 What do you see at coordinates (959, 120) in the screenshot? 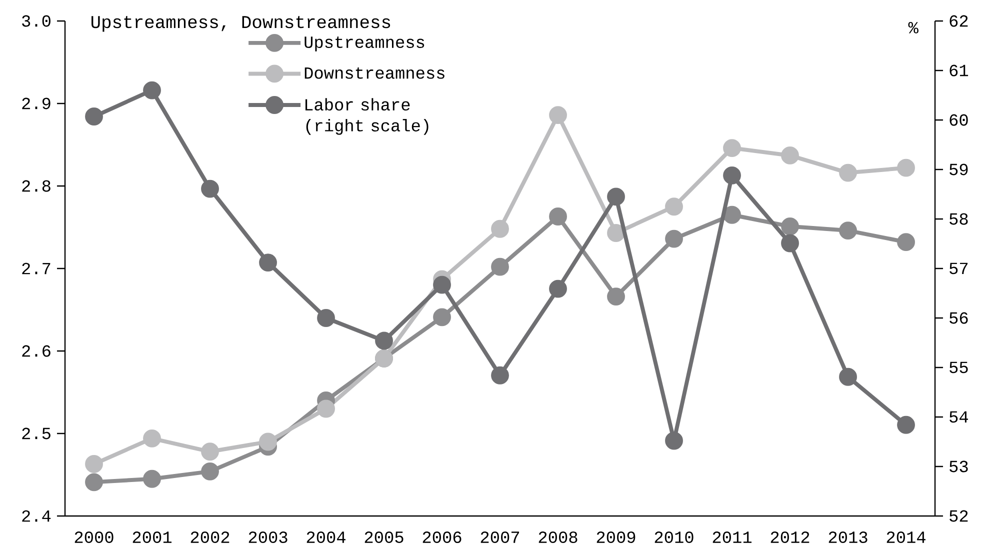
I see `y2-tick-label: 60` at bounding box center [959, 120].